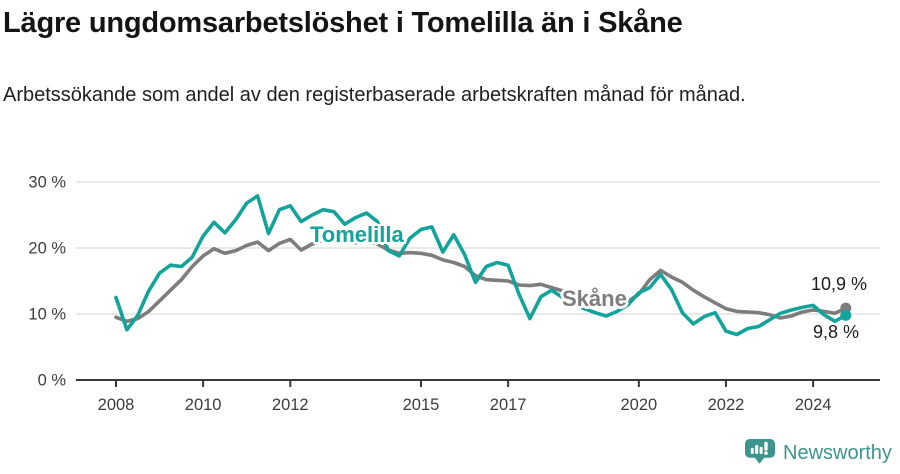 Image resolution: width=900 pixels, height=474 pixels. I want to click on tomelilla-end-dot, so click(846, 315).